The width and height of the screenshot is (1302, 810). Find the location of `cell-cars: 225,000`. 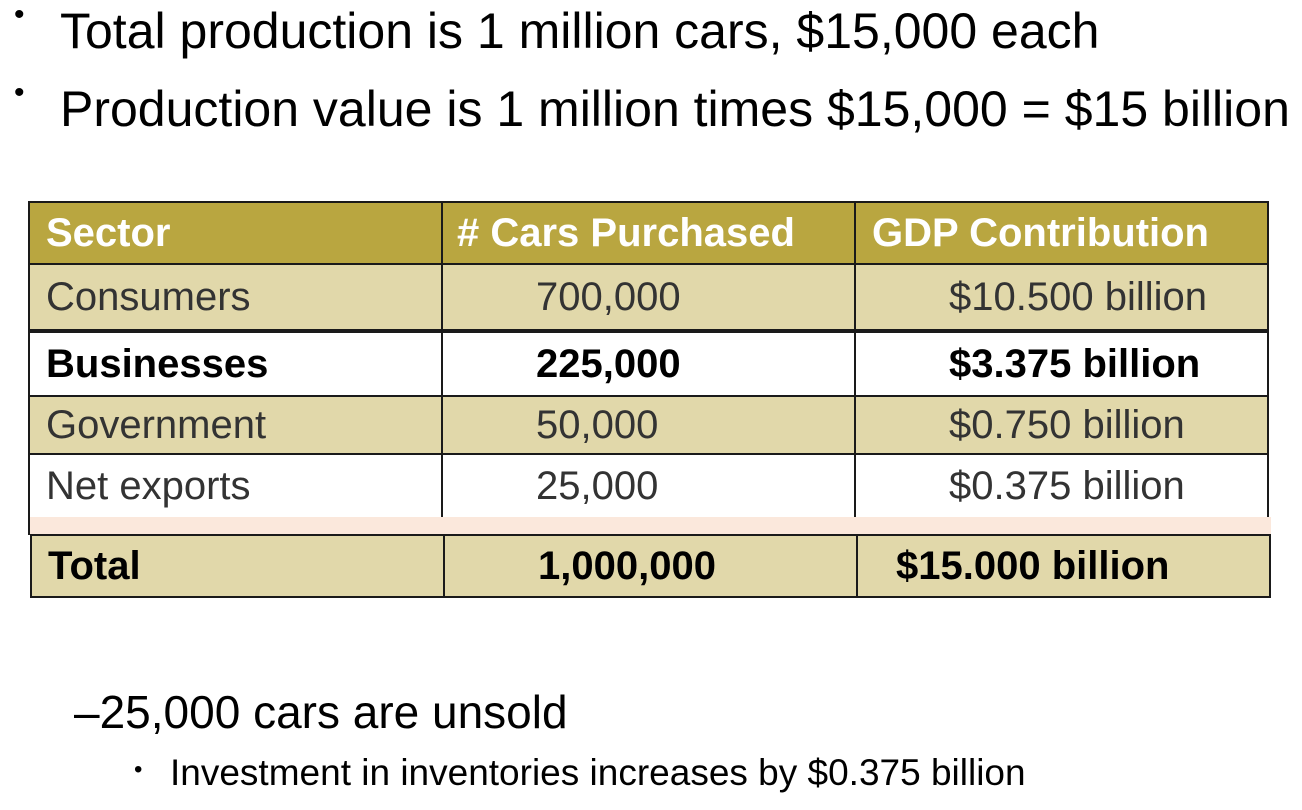

cell-cars: 225,000 is located at coordinates (648, 364).